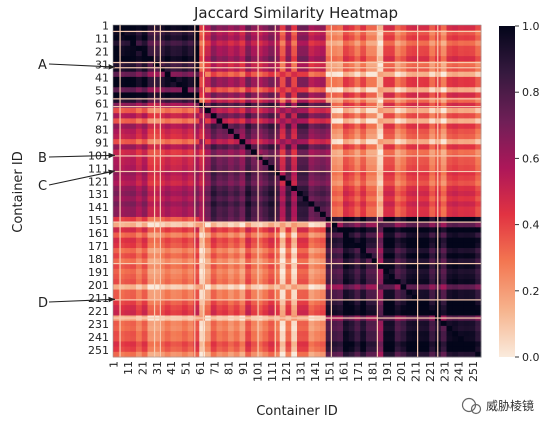  Describe the element at coordinates (102, 129) in the screenshot. I see `y-tick-label: 81` at that location.